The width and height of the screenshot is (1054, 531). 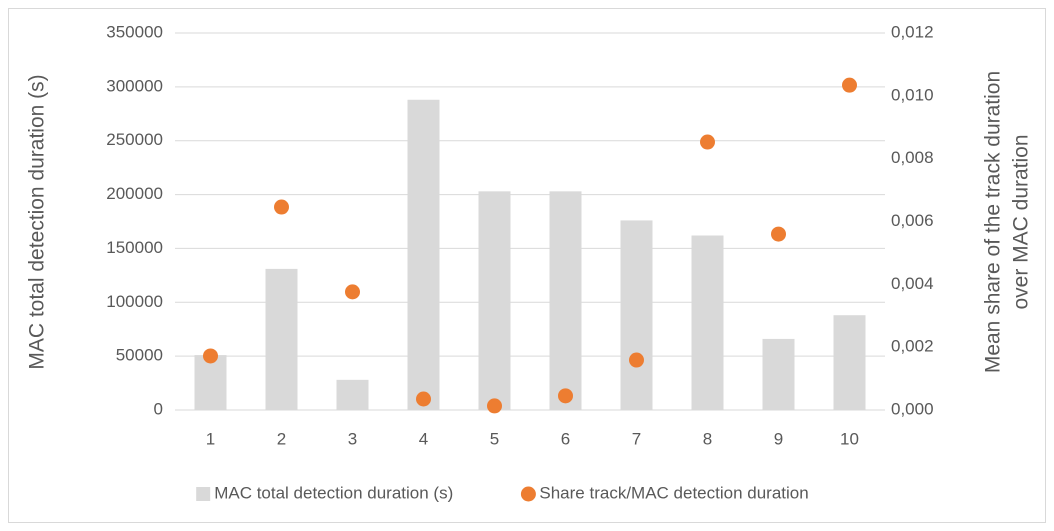 I want to click on y2-tick-label: 0,012, so click(x=912, y=31).